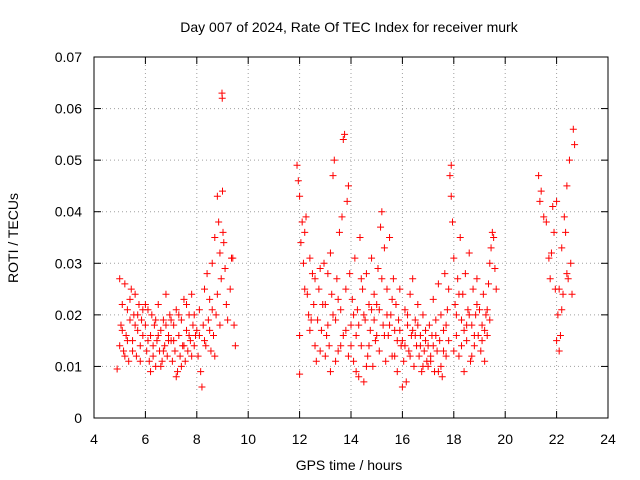  Describe the element at coordinates (13, 238) in the screenshot. I see `y-axis-label: ROTI / TECUs` at that location.